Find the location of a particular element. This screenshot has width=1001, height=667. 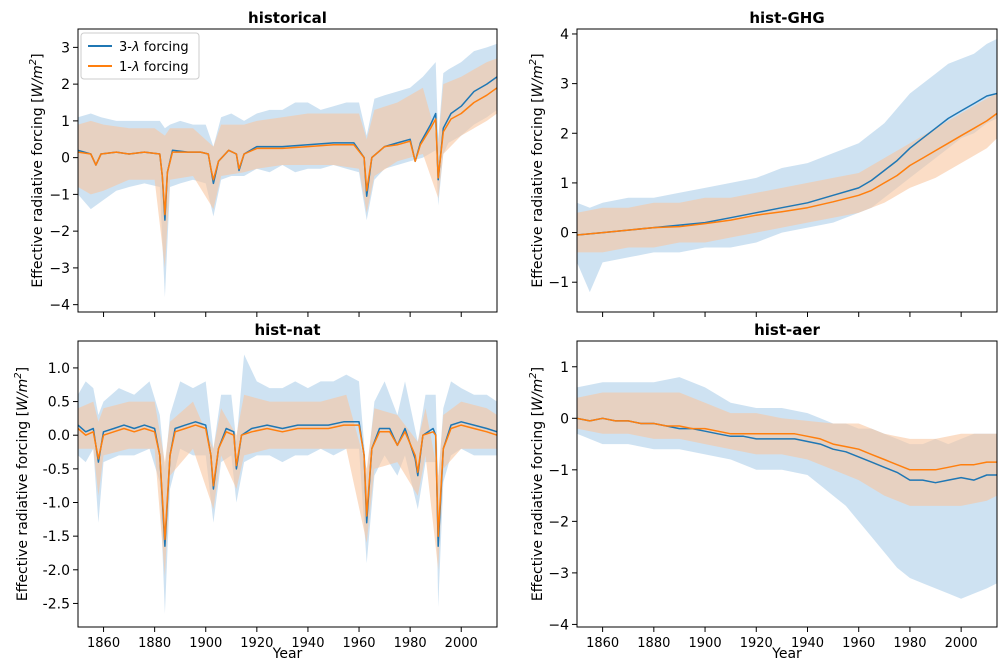

panel-title: historical is located at coordinates (287, 18).